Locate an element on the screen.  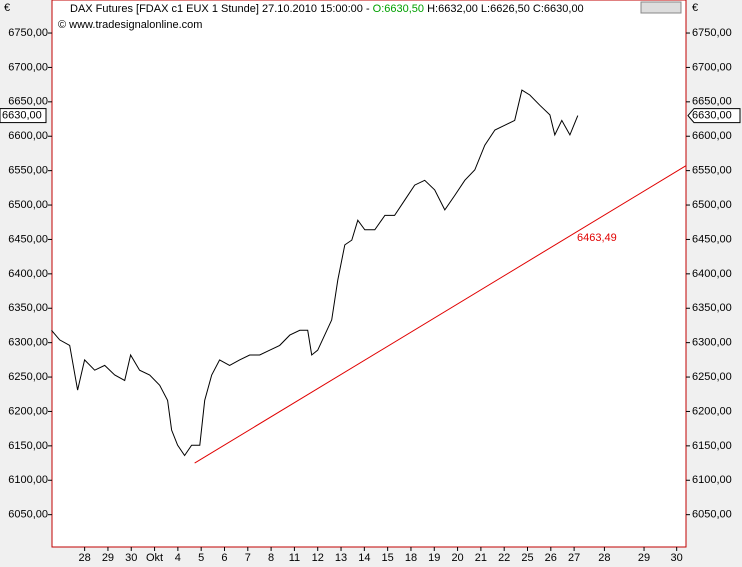
trendline-label: 6463,49 is located at coordinates (597, 238).